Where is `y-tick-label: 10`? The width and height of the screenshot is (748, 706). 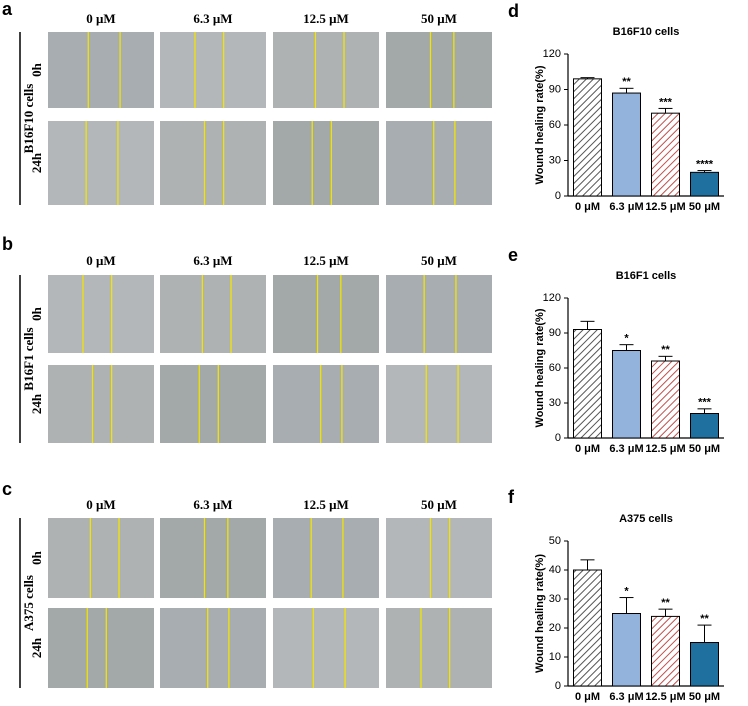
y-tick-label: 10 is located at coordinates (555, 657).